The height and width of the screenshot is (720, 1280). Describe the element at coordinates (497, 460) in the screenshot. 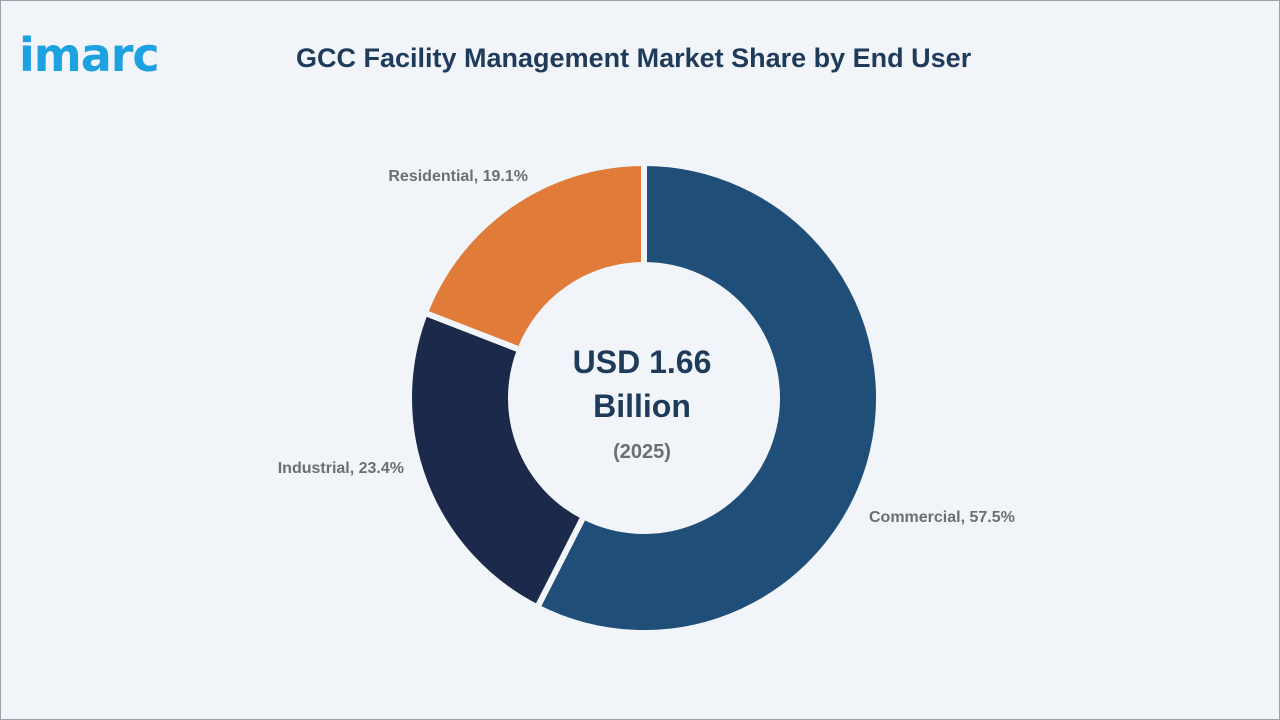

I see `slice-industrial` at that location.